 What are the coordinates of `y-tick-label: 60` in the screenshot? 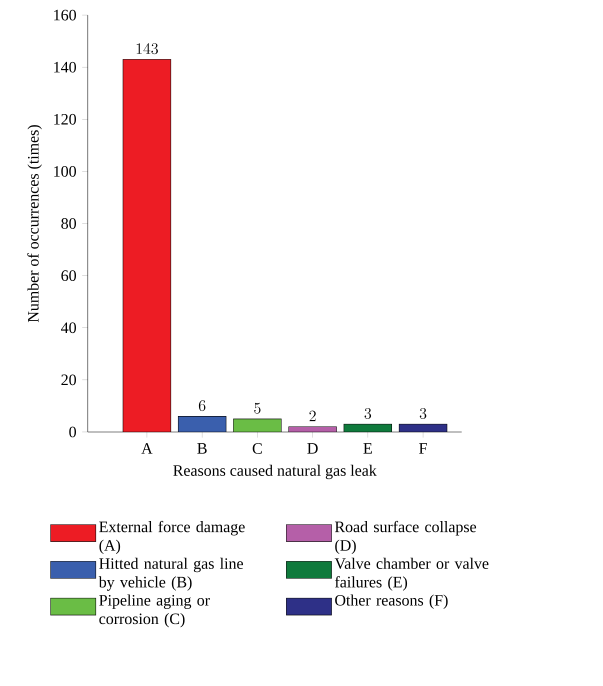 It's located at (68, 275).